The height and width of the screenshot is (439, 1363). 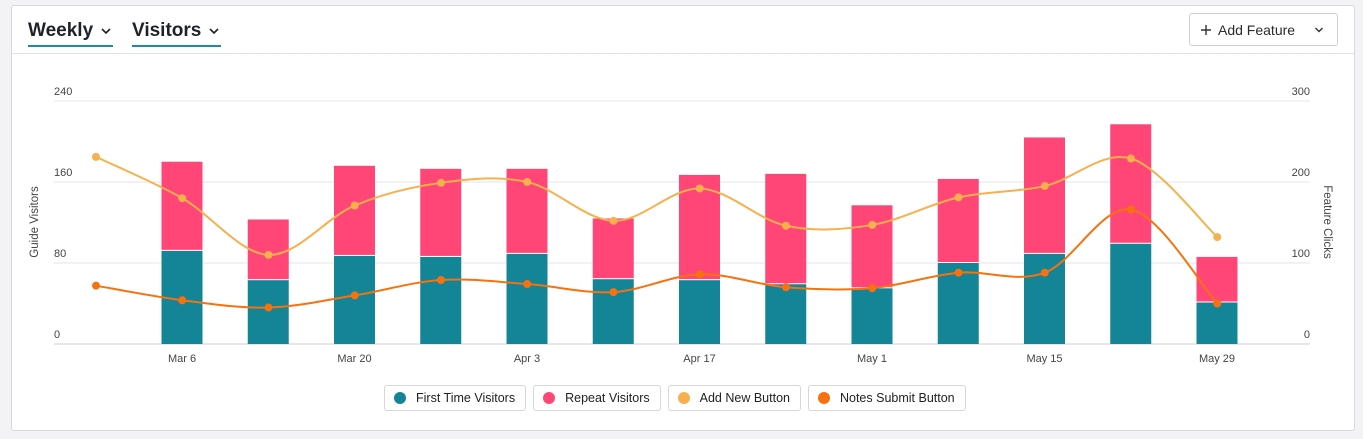 What do you see at coordinates (354, 359) in the screenshot?
I see `x-tick-label: Mar 20` at bounding box center [354, 359].